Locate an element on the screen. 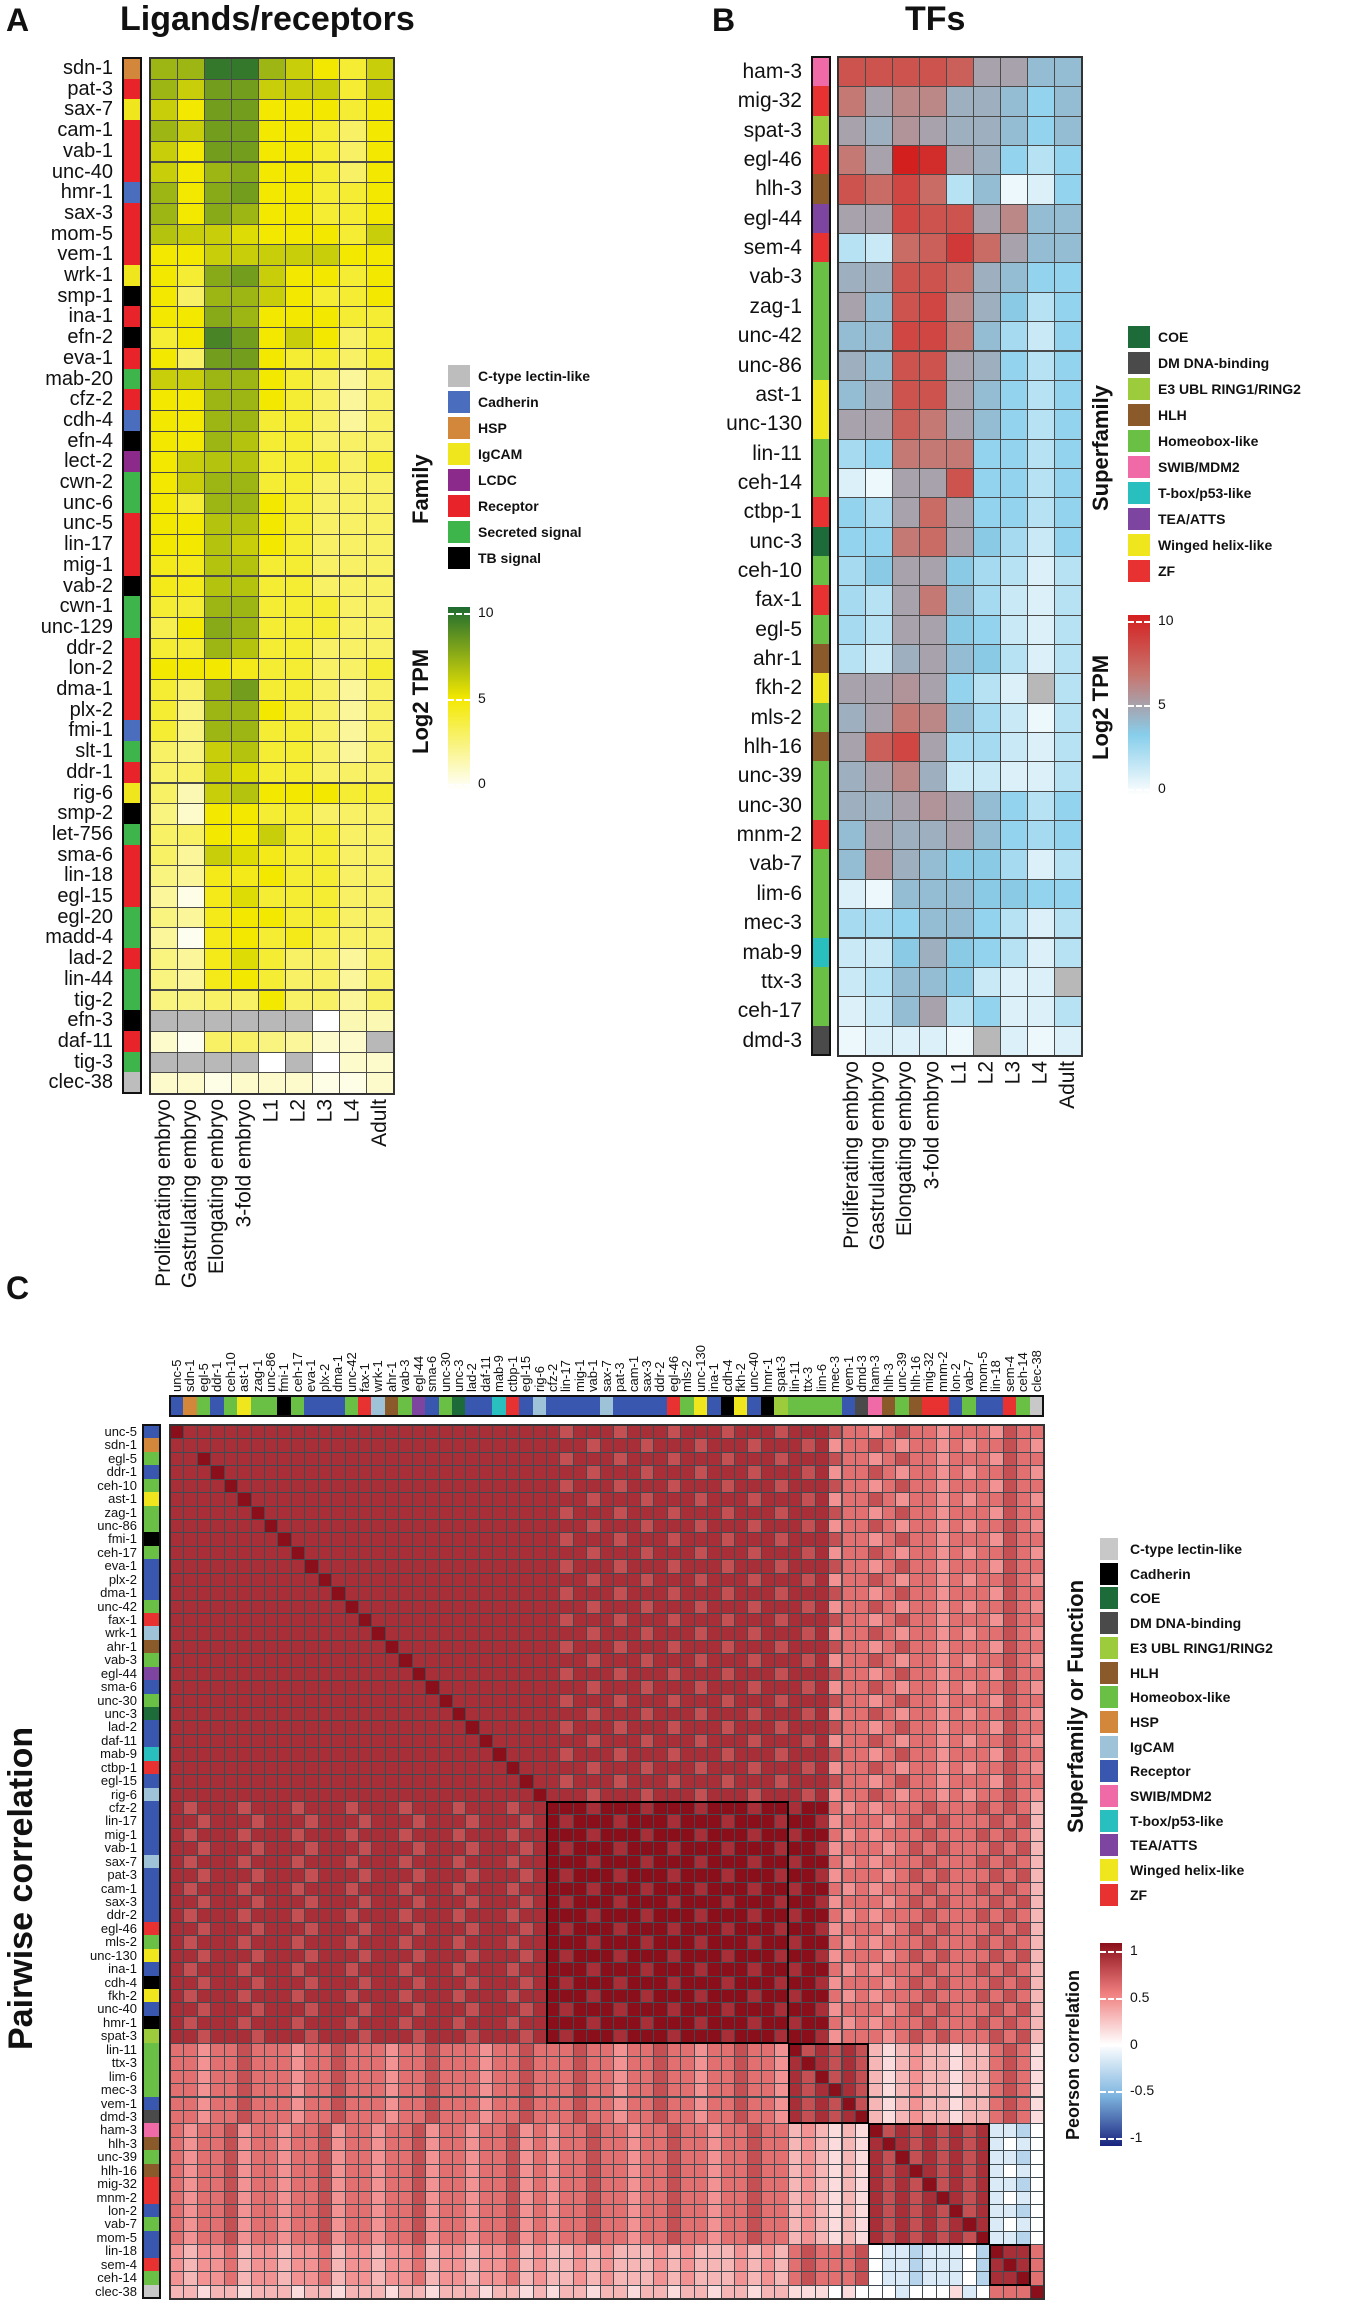  row-gene-label: hlh-16 is located at coordinates (118, 2170).